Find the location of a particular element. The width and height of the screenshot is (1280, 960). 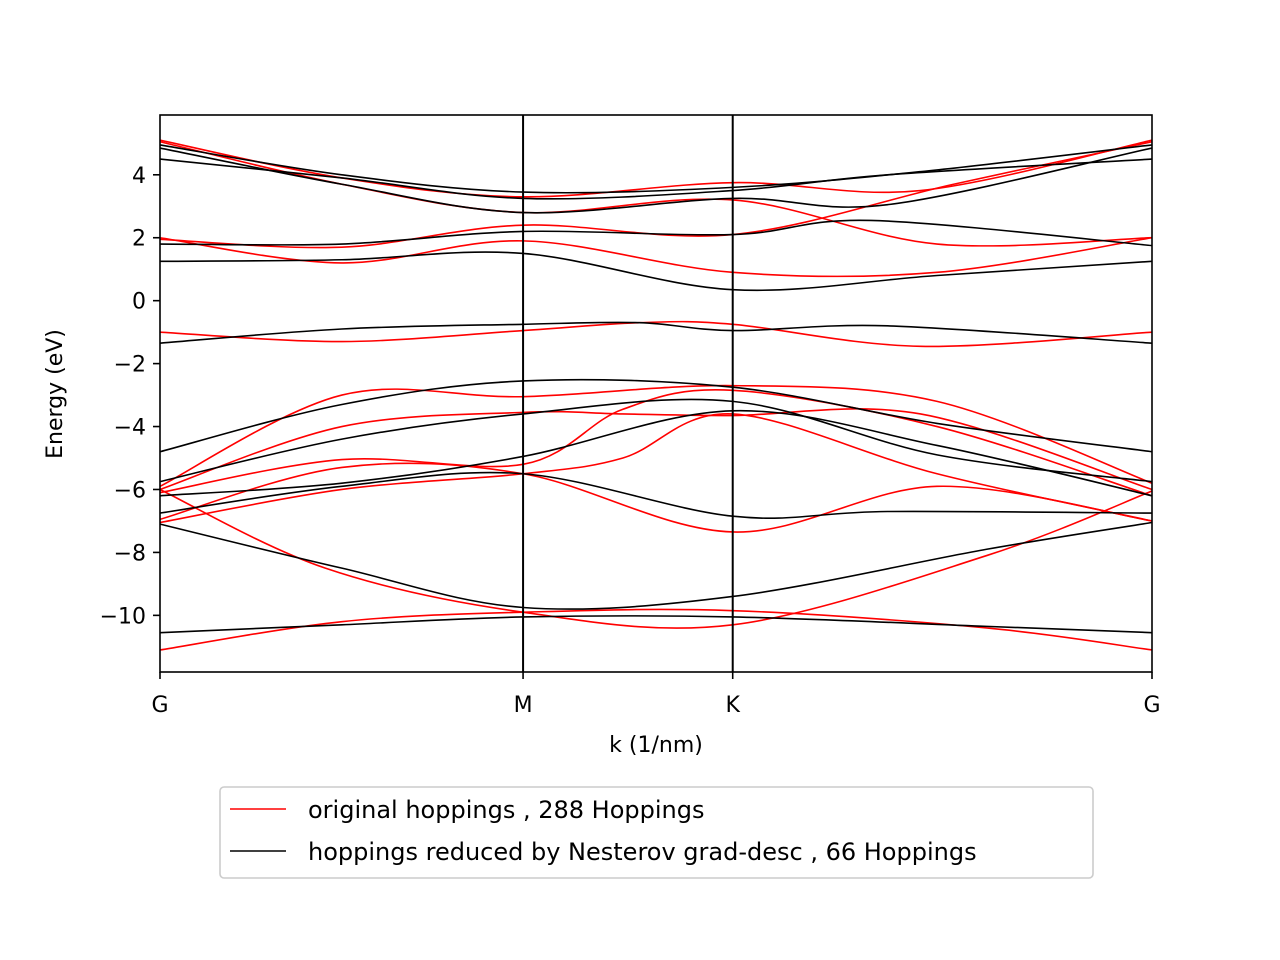

high-symmetry-lines is located at coordinates (628, 393).